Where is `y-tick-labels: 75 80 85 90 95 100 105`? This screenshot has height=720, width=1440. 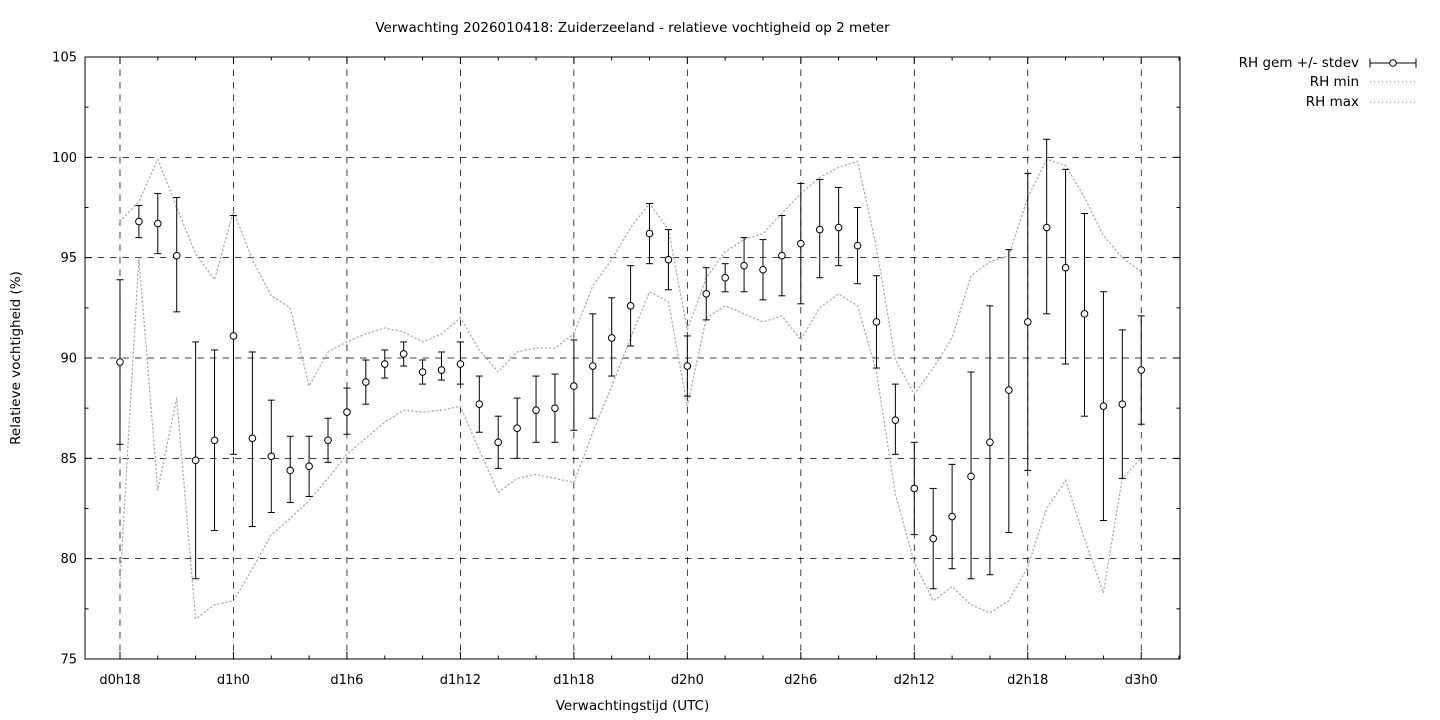
y-tick-labels: 75 80 85 90 95 100 105 is located at coordinates (64, 359).